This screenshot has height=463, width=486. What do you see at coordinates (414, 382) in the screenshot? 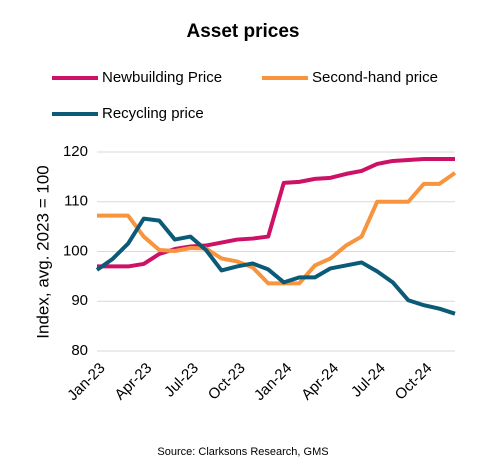
I see `x-tick-label: Oct-24` at bounding box center [414, 382].